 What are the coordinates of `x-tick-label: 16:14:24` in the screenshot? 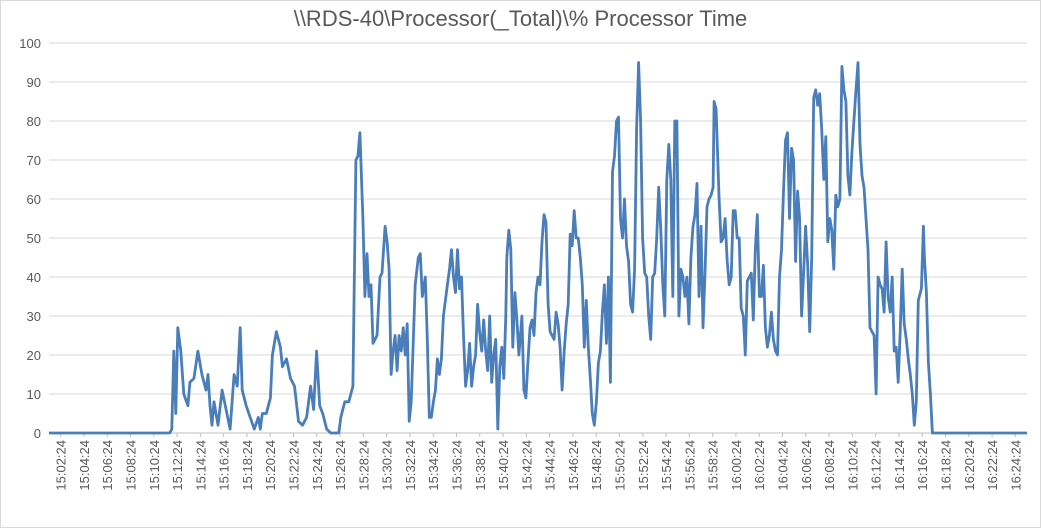 It's located at (899, 465).